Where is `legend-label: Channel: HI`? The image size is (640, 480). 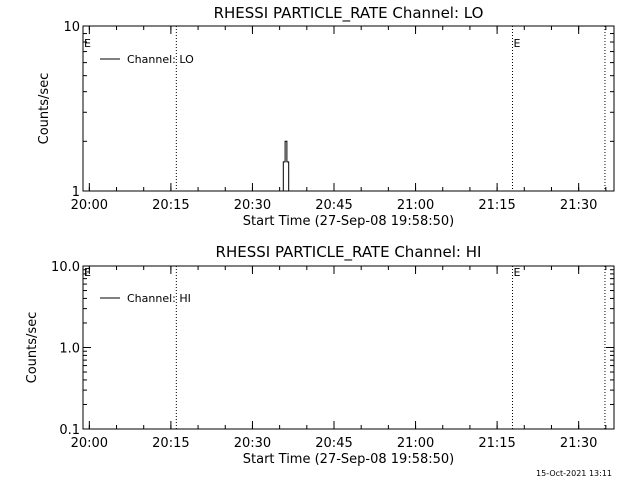 legend-label: Channel: HI is located at coordinates (159, 298).